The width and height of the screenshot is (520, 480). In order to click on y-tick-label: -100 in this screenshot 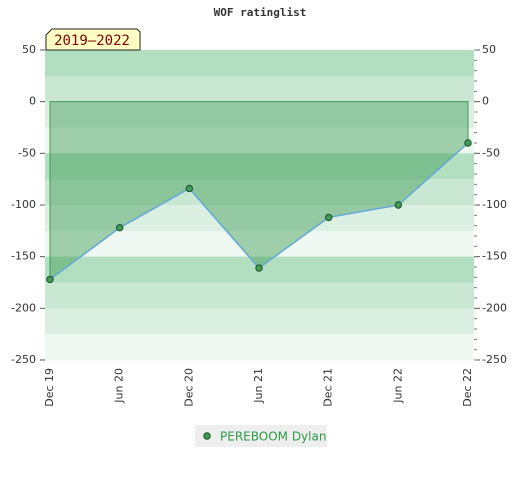, I will do `click(23, 204)`.